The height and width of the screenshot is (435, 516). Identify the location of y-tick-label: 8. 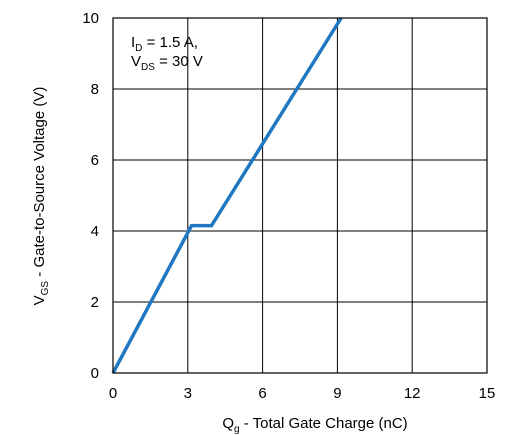
(95, 89).